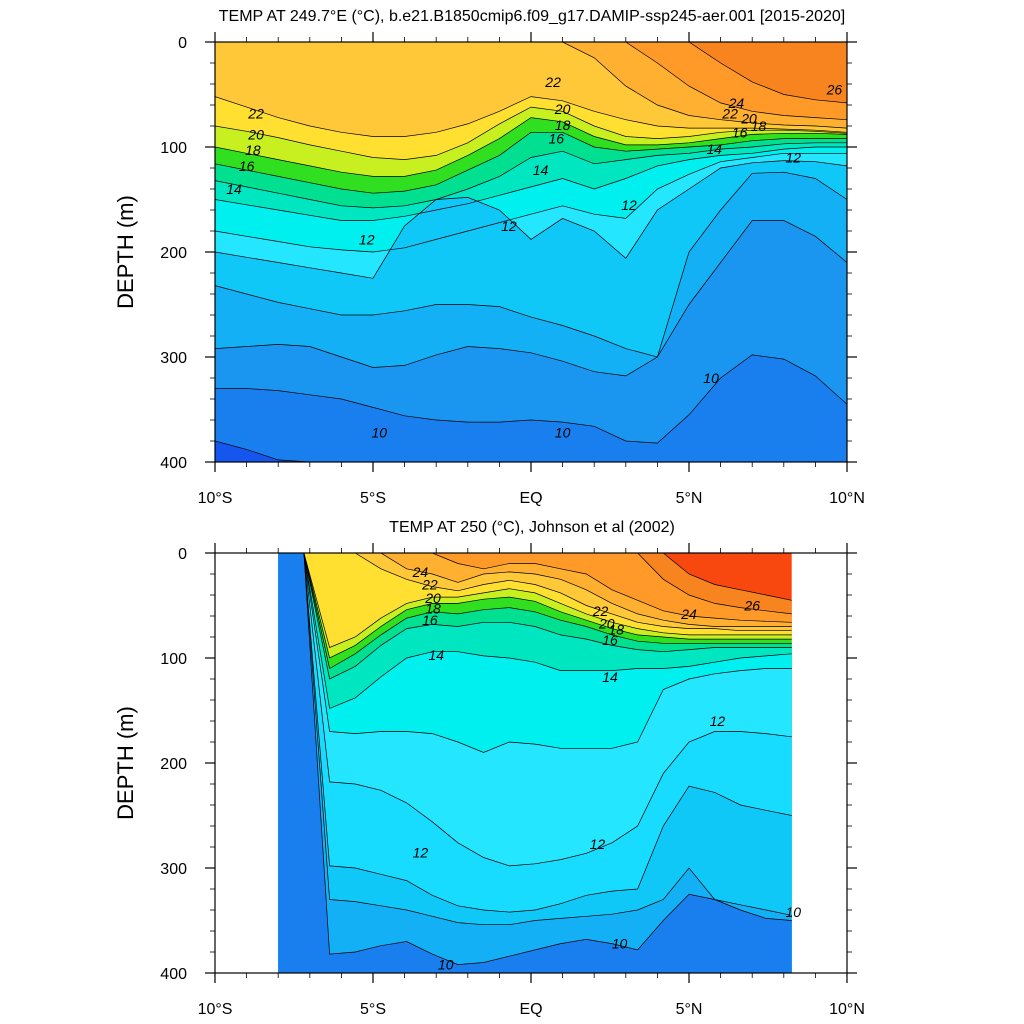  What do you see at coordinates (173, 764) in the screenshot?
I see `y-tick-label: 200` at bounding box center [173, 764].